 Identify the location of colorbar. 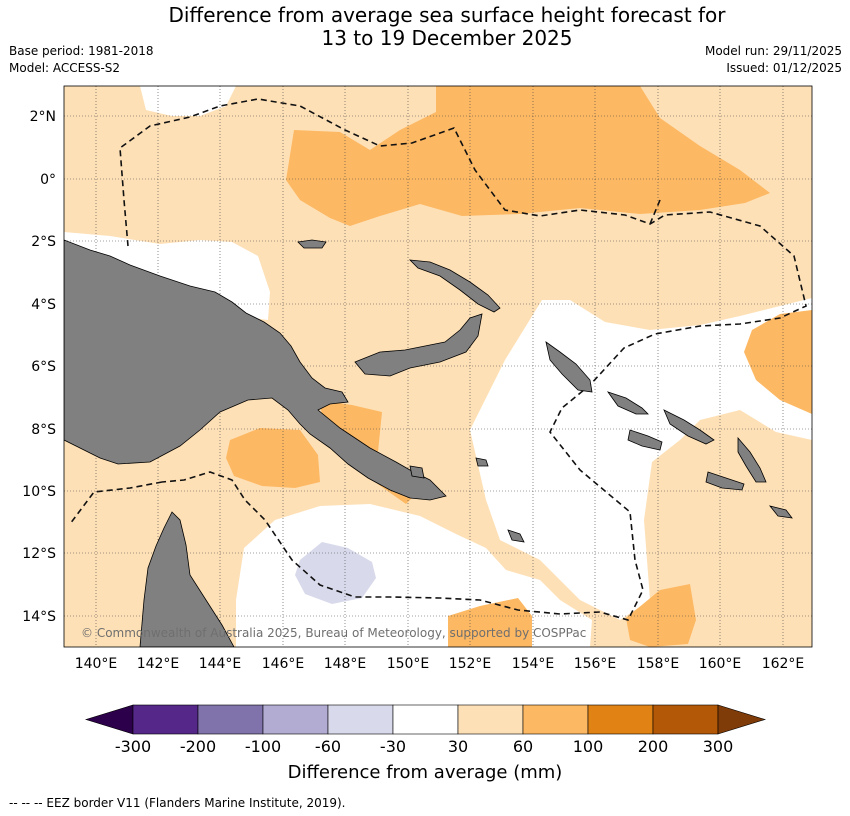
(425, 719).